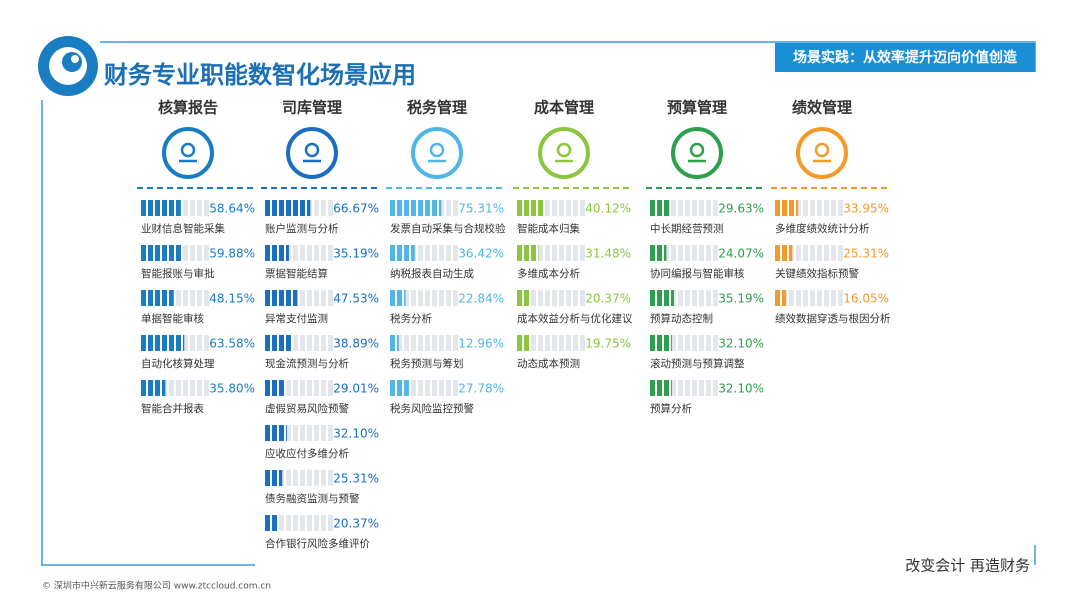 This screenshot has height=607, width=1080. I want to click on column-title: 核算报告, so click(188, 108).